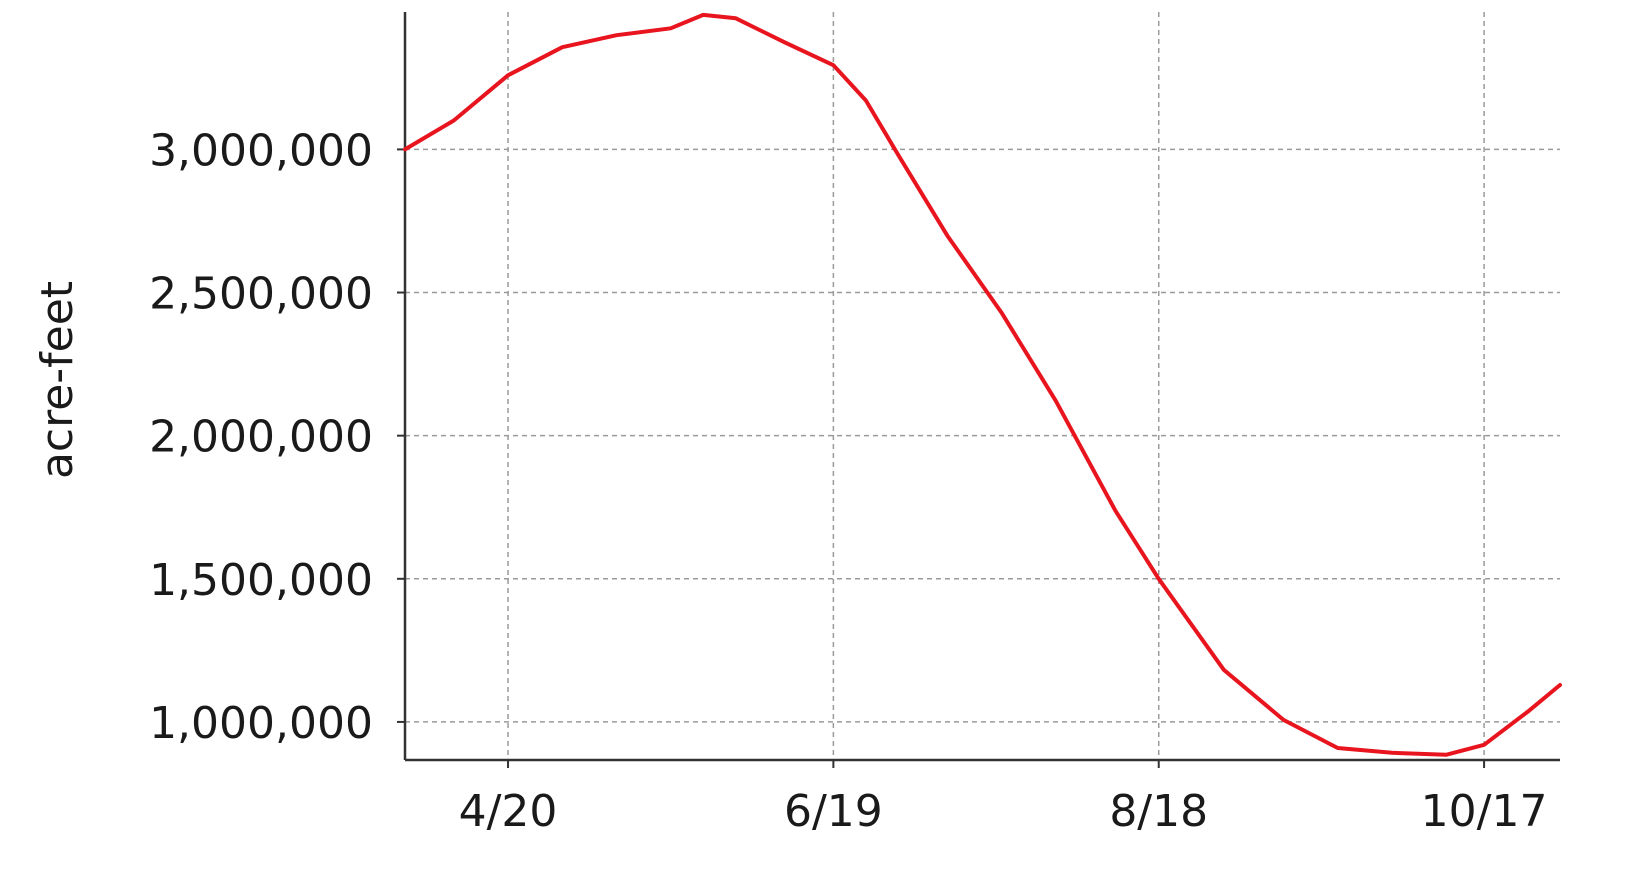  I want to click on x-tick-label: 6/19, so click(833, 811).